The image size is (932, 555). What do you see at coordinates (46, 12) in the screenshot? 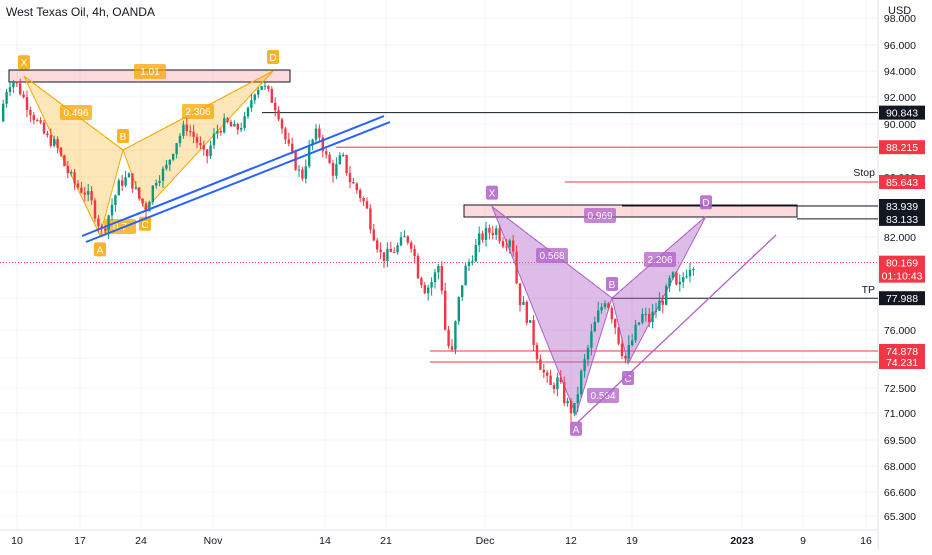
I see `symbol-name: West Texas Oil` at bounding box center [46, 12].